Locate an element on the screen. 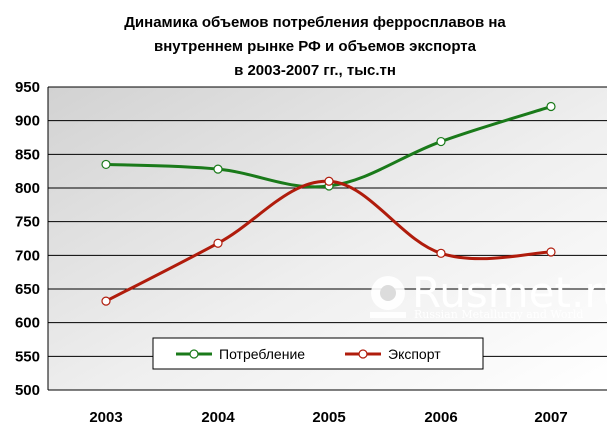  y-tick-label: 750 is located at coordinates (27, 222).